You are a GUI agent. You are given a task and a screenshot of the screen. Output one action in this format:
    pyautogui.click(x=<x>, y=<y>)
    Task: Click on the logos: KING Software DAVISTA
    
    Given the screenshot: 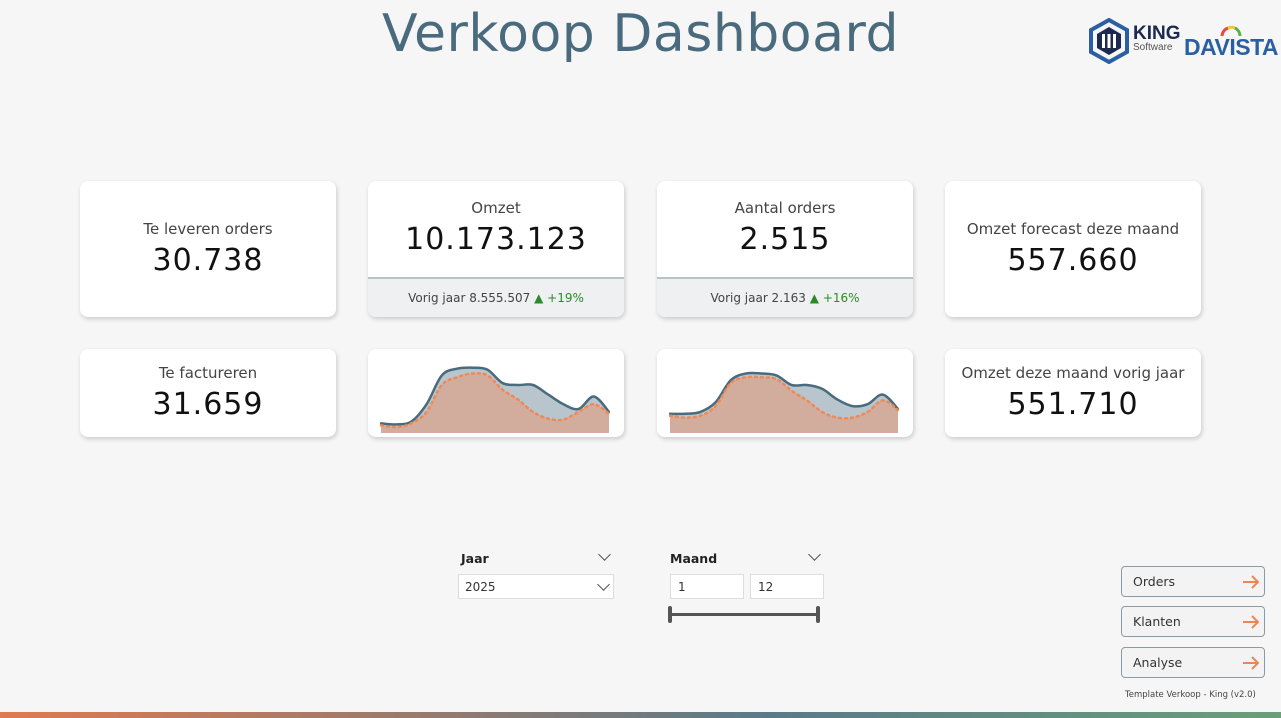 What is the action you would take?
    pyautogui.click(x=1183, y=42)
    